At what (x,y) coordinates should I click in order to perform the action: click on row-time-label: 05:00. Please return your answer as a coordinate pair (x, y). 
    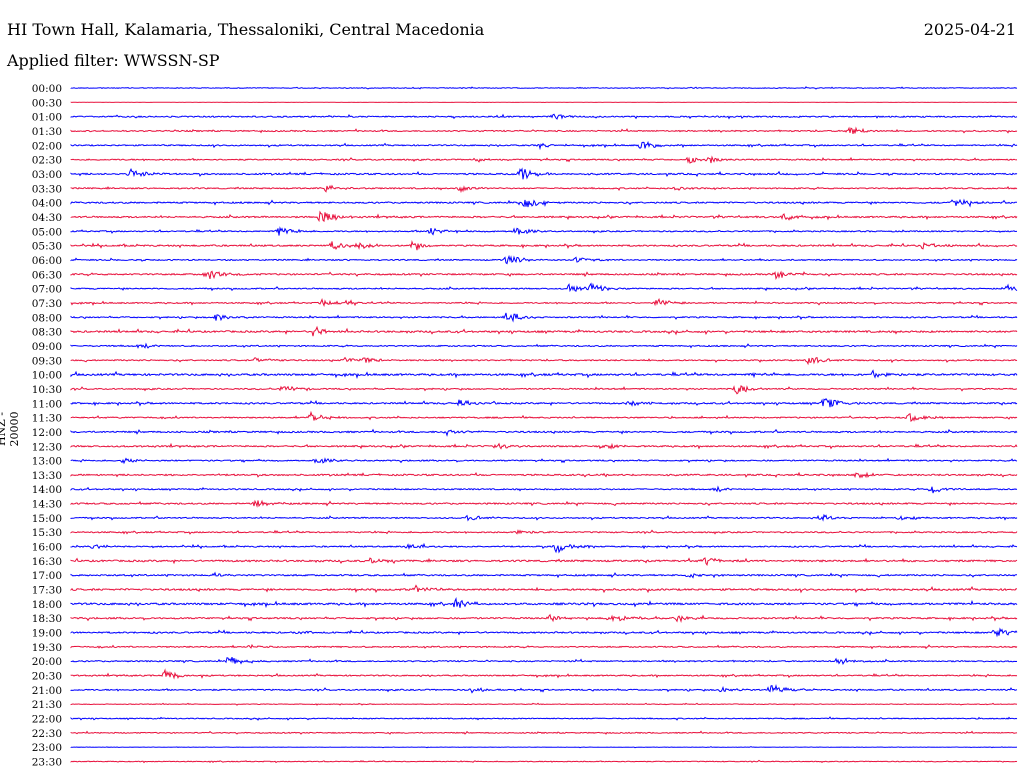
    Looking at the image, I should click on (47, 232).